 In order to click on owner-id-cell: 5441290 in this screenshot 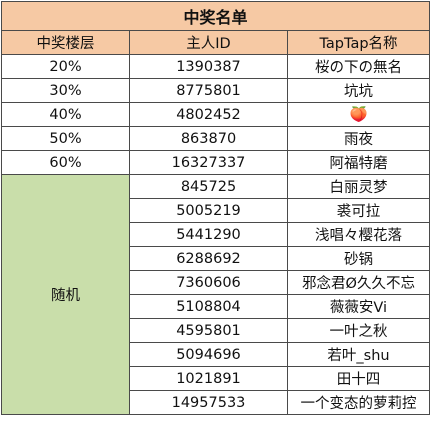, I will do `click(208, 234)`.